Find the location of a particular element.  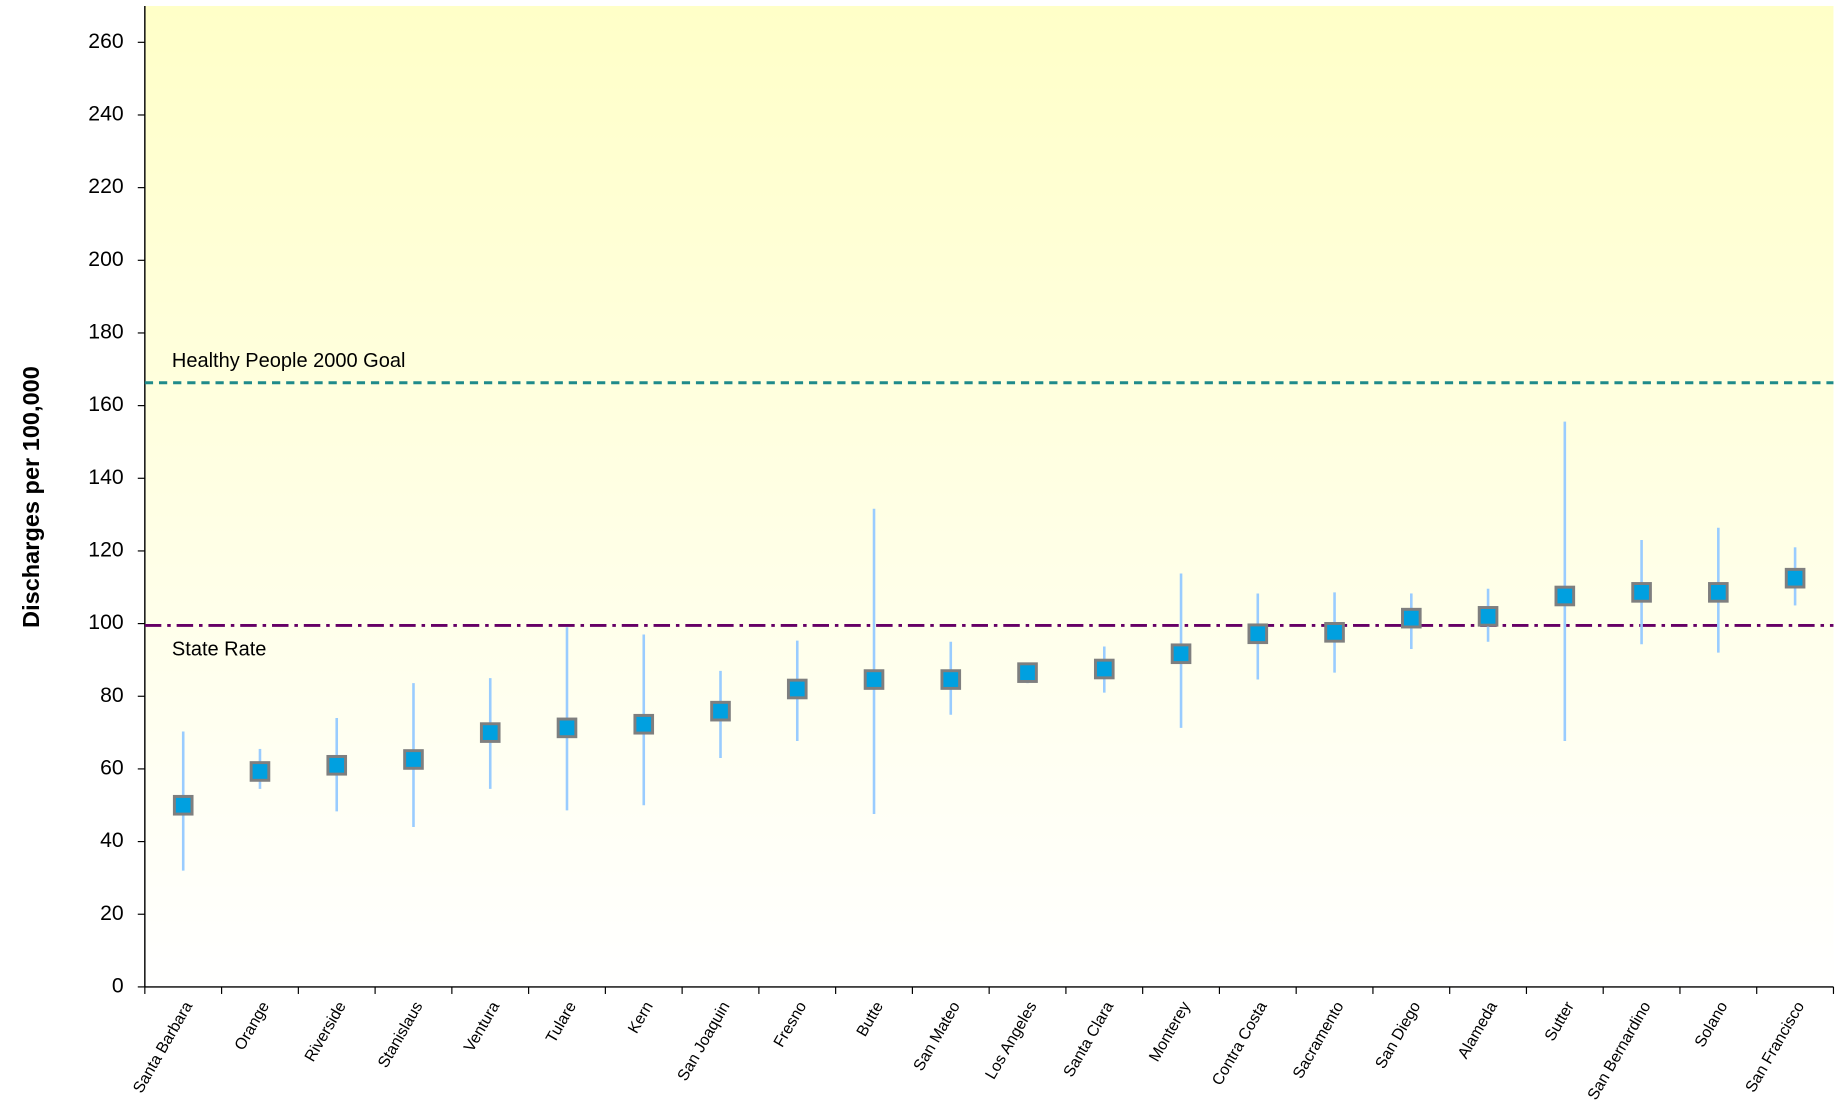

x-tick-label: Sacramento is located at coordinates (1319, 1040).